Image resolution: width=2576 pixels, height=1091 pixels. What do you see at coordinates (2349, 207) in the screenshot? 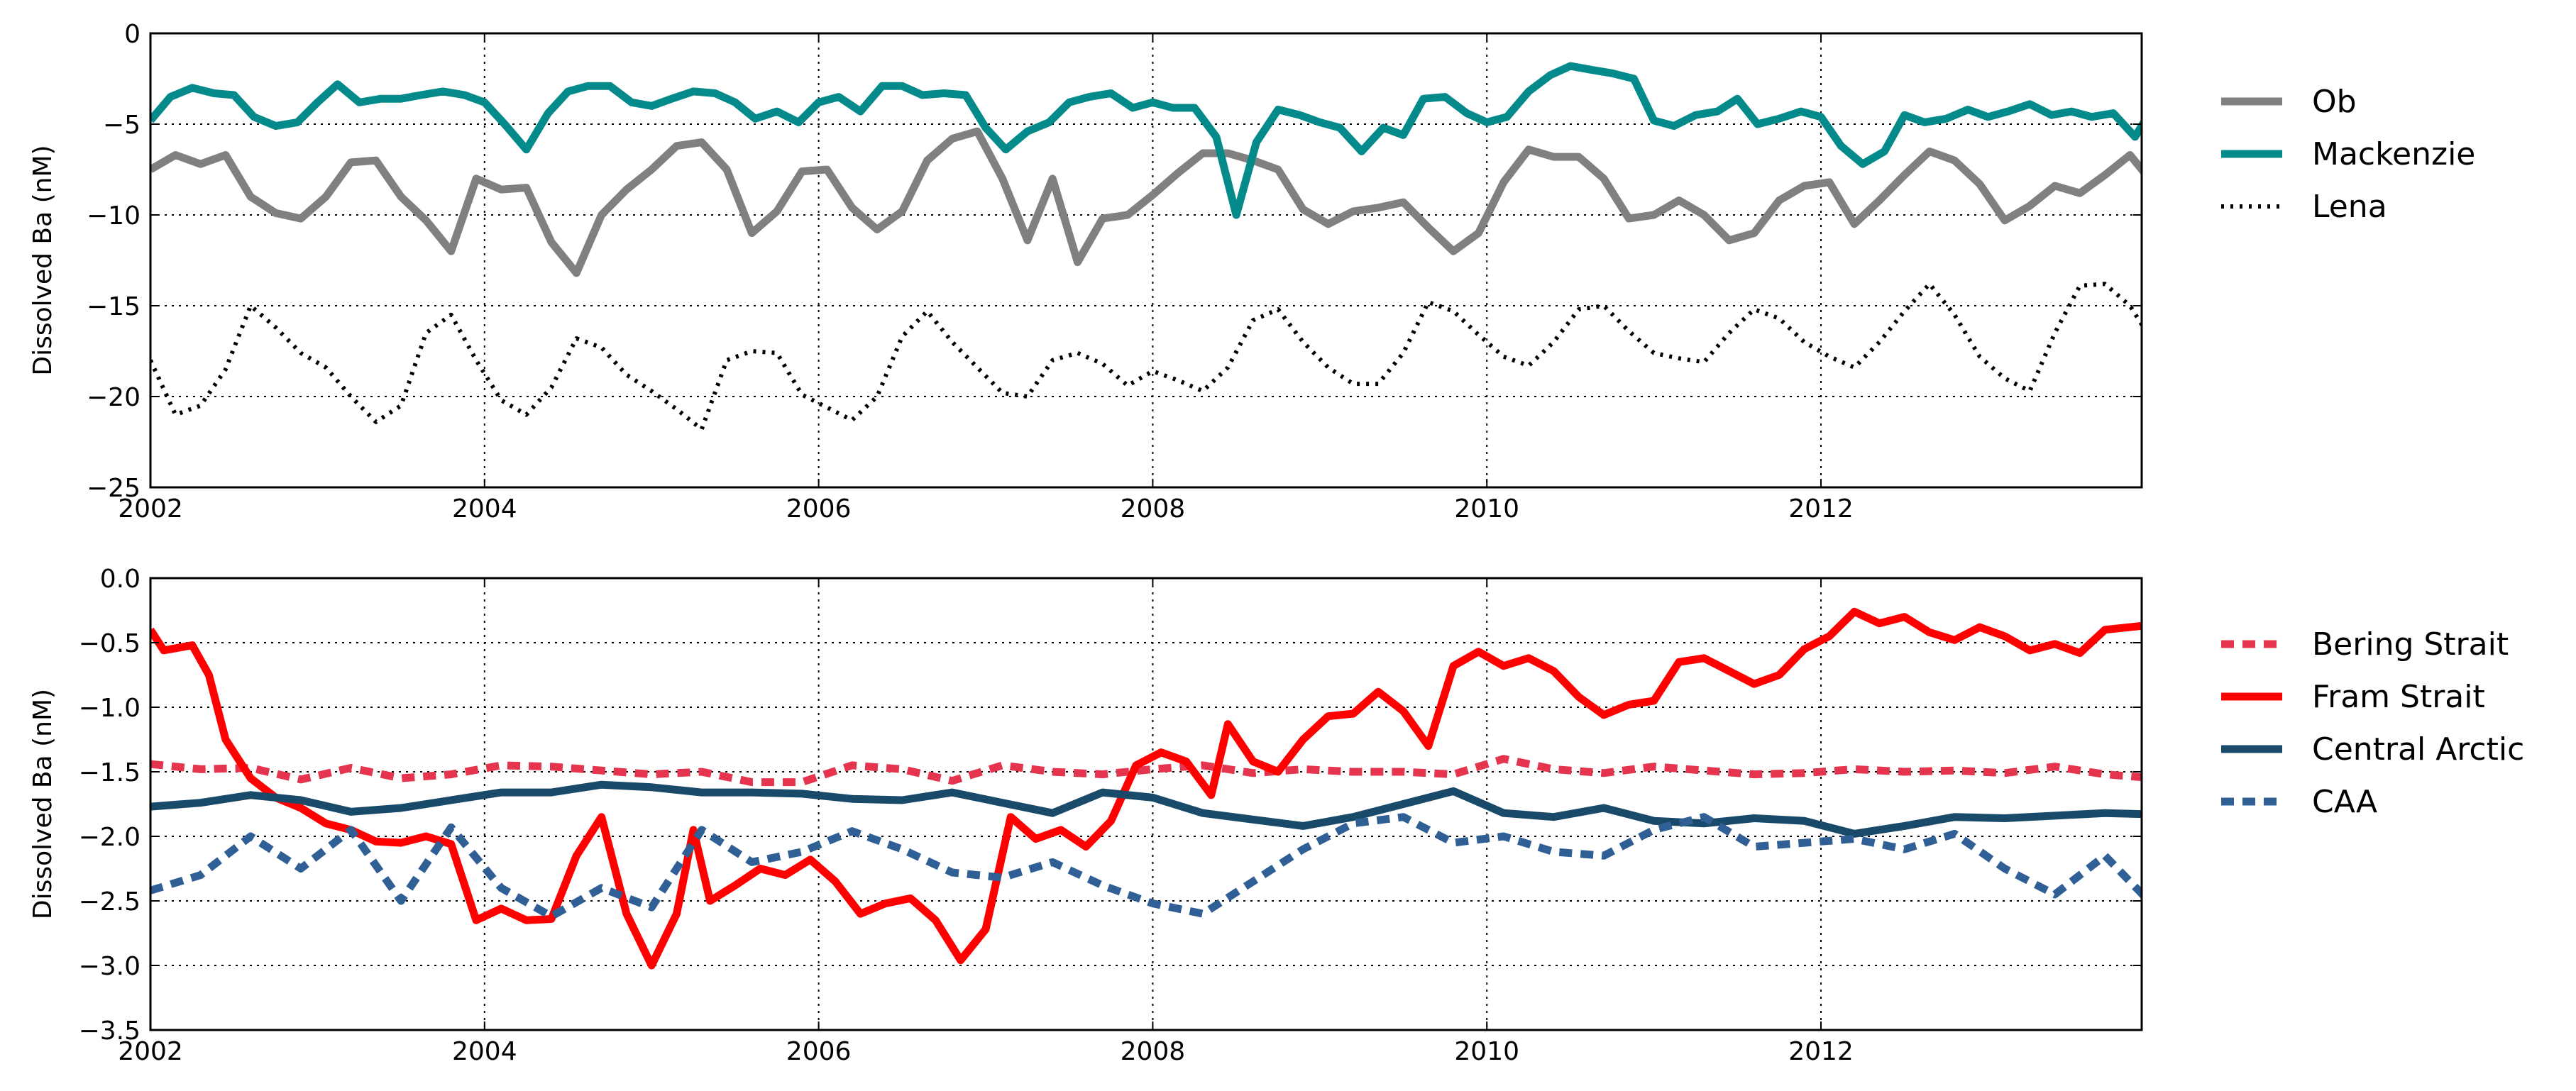
I see `legend-label: Lena` at bounding box center [2349, 207].